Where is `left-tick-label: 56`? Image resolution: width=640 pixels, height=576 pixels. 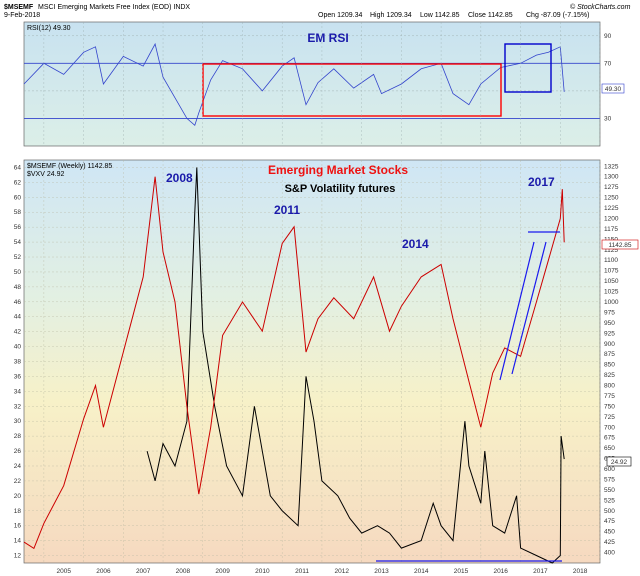
left-tick-label: 56 is located at coordinates (18, 227).